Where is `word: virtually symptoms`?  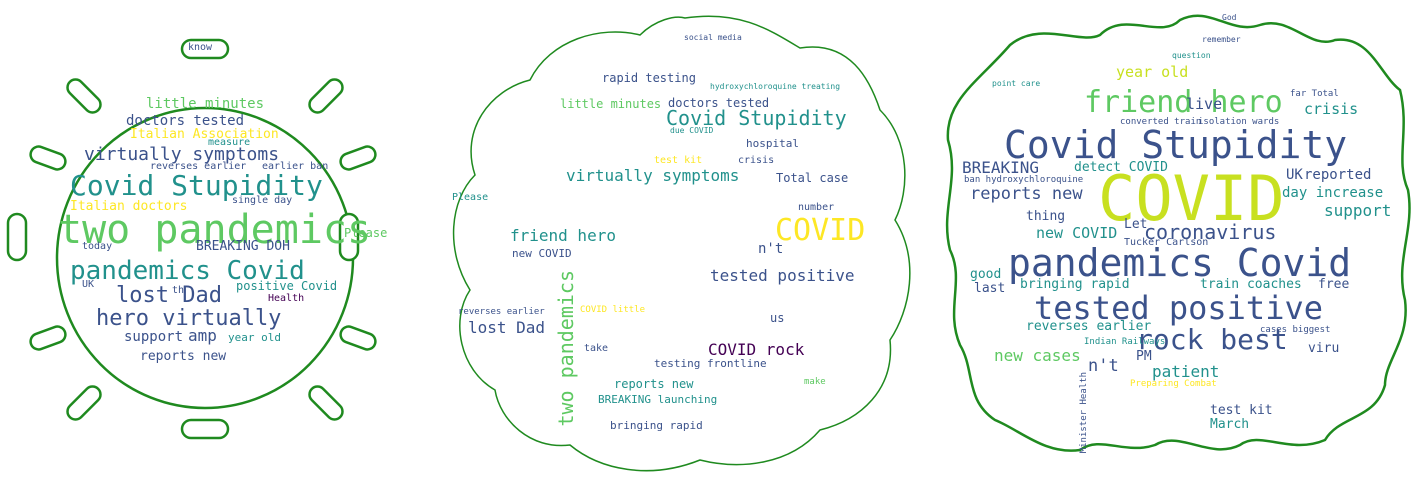
word: virtually symptoms is located at coordinates (182, 154).